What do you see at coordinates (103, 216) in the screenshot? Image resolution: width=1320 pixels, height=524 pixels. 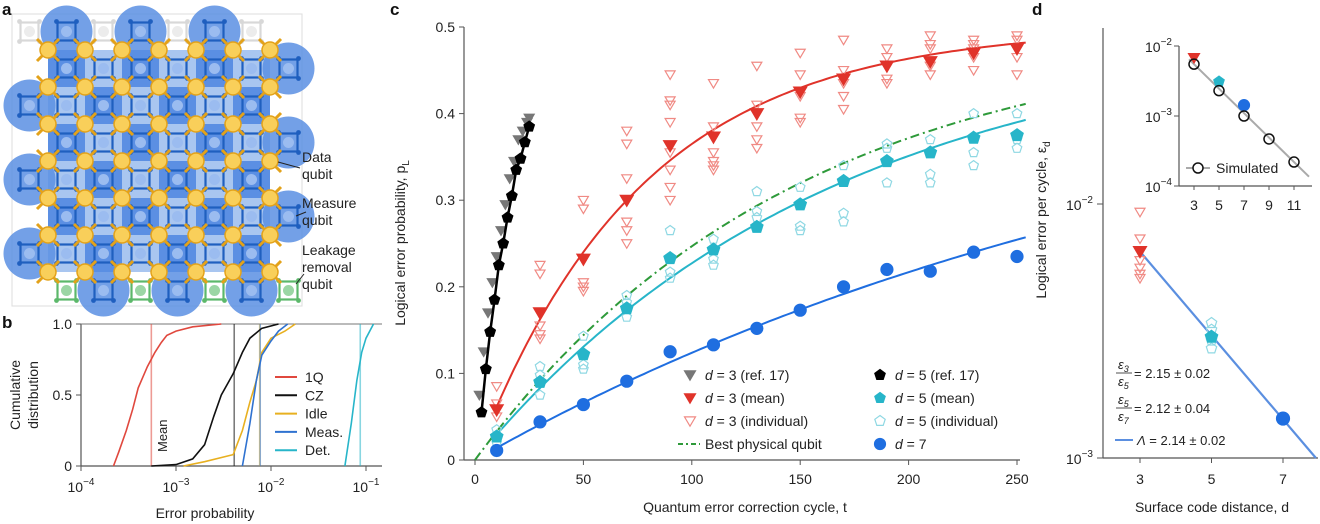 I see `measure-qubit` at bounding box center [103, 216].